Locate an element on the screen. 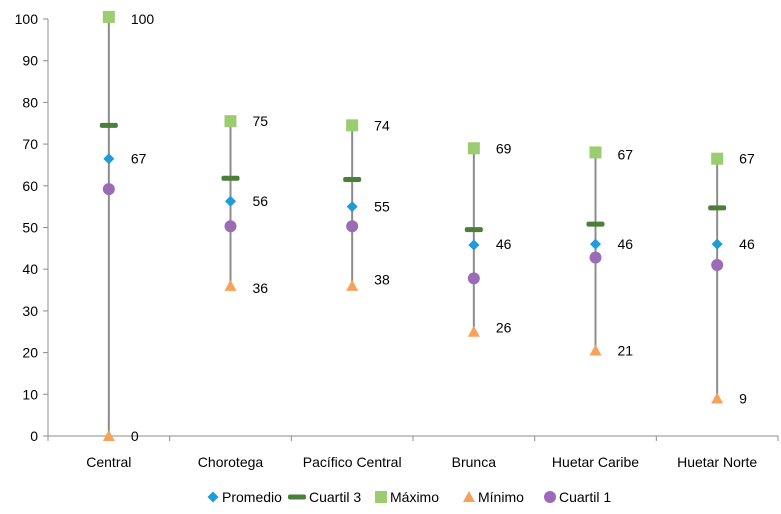  data-label: 26 is located at coordinates (504, 328).